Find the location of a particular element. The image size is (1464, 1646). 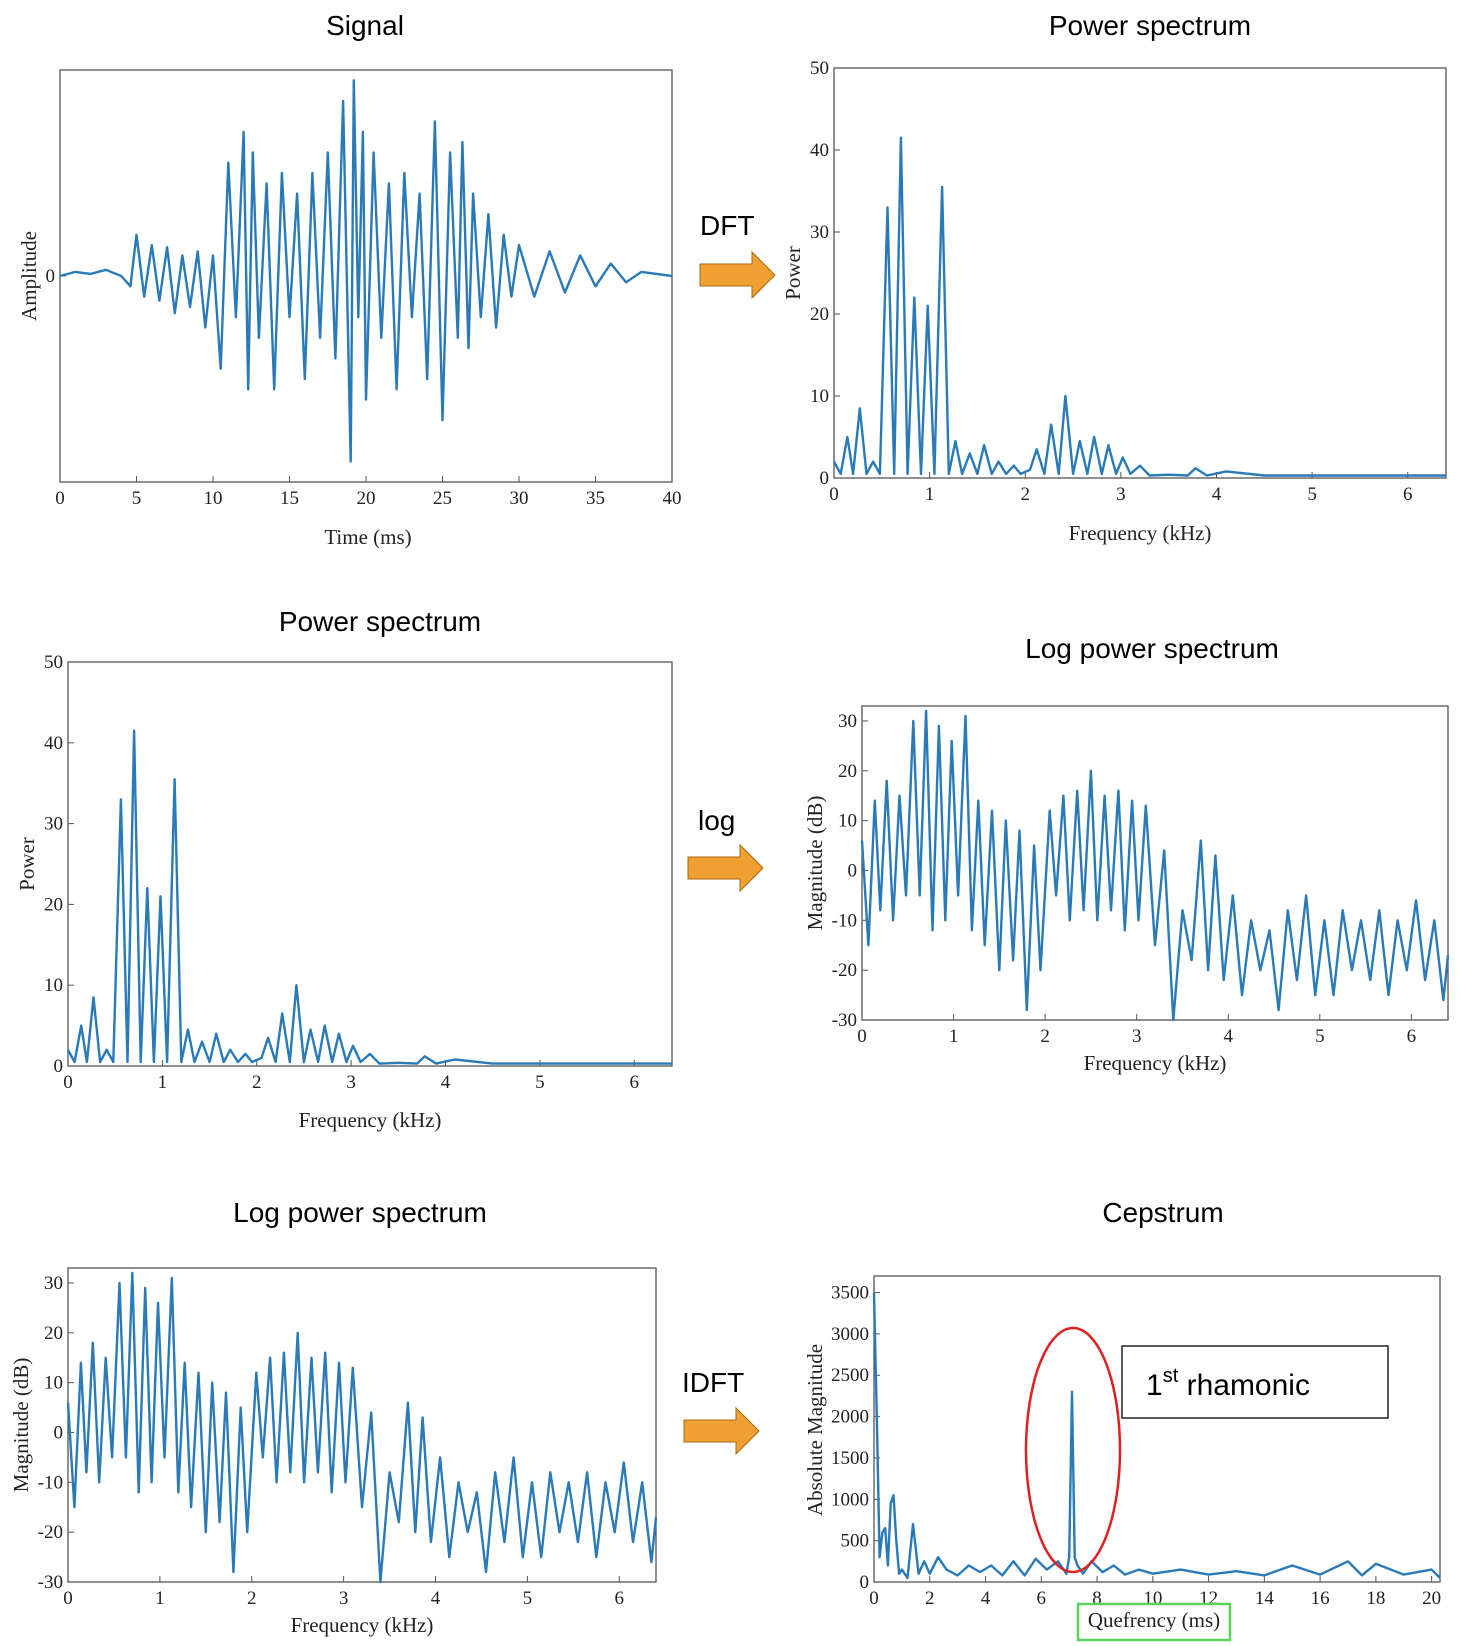

chart-logpower-middle-line is located at coordinates (1155, 865).